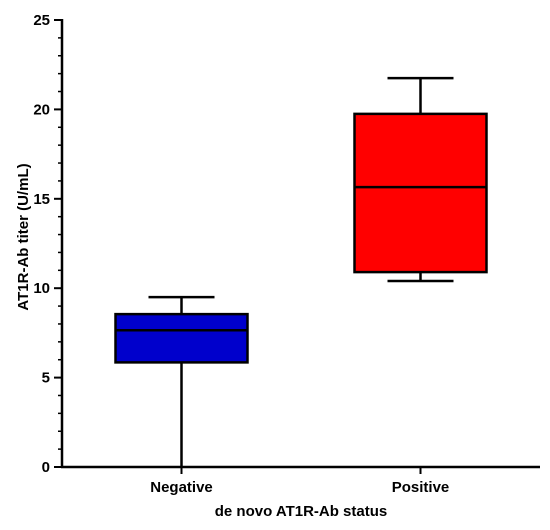 The width and height of the screenshot is (550, 530). I want to click on box-positive, so click(420, 179).